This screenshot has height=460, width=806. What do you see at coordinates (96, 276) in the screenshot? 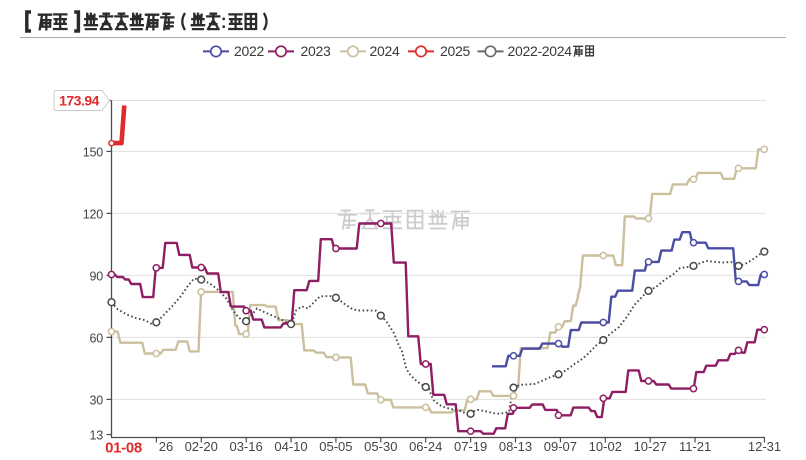
I see `svg-text: 90` at bounding box center [96, 276].